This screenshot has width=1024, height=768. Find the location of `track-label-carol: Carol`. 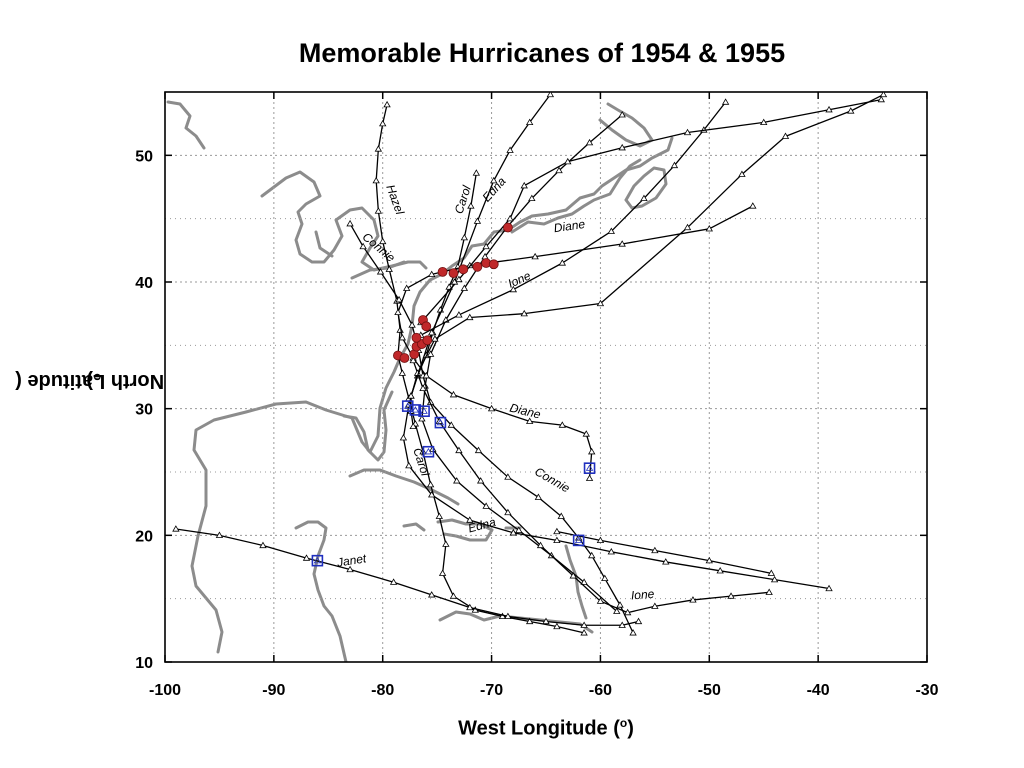

track-label-carol: Carol is located at coordinates (421, 462).